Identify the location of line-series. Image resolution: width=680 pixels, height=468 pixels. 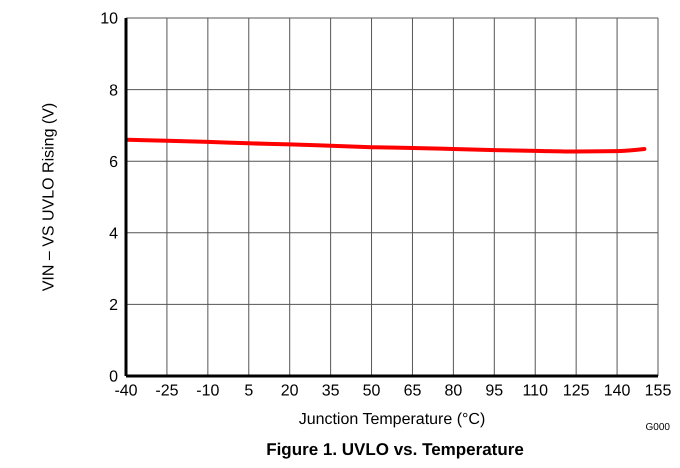
(386, 146).